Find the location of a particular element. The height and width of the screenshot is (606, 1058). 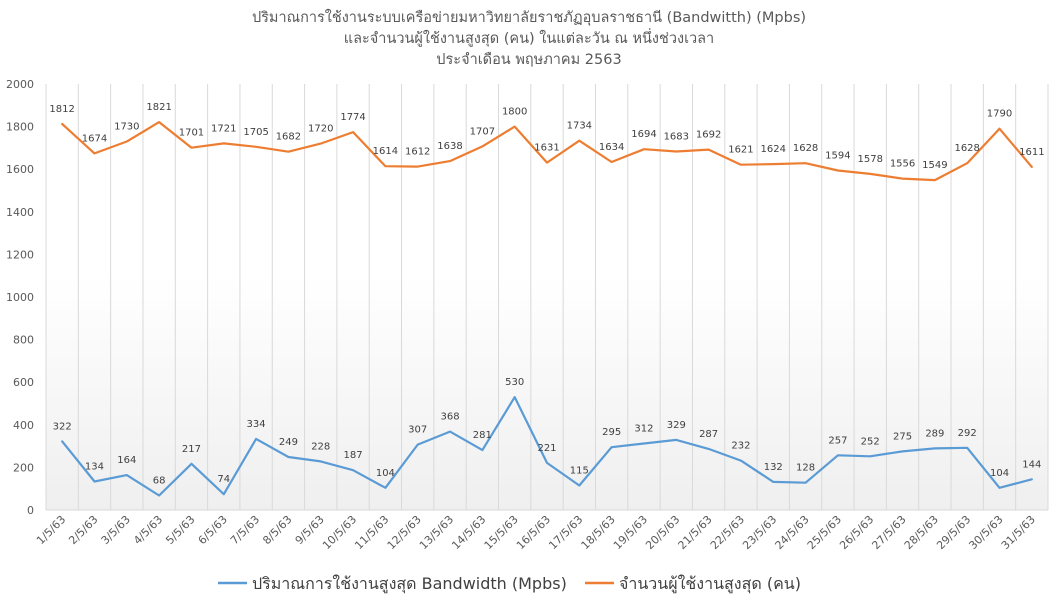

legend-label-bandwidth: ปริมาณการใช้งานสูงสุด Bandwidth (Mpbs) is located at coordinates (409, 584).